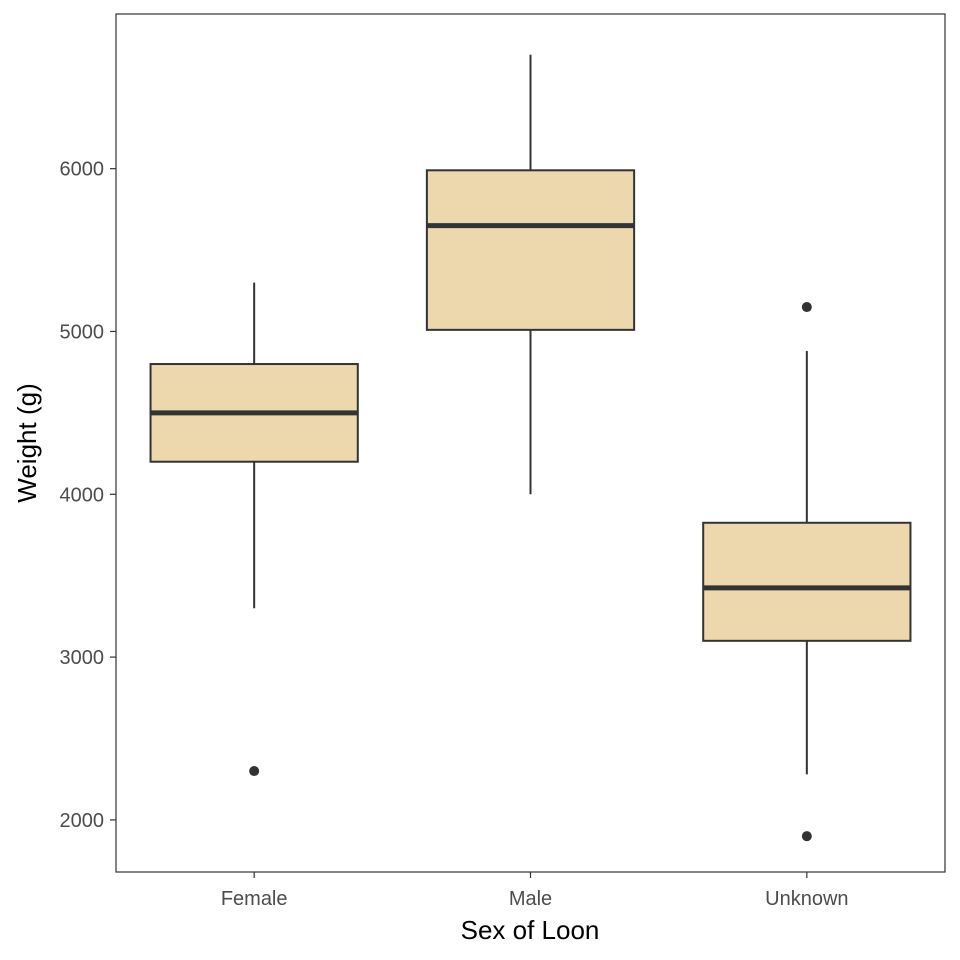  Describe the element at coordinates (806, 899) in the screenshot. I see `x-tick-label: Unknown` at that location.